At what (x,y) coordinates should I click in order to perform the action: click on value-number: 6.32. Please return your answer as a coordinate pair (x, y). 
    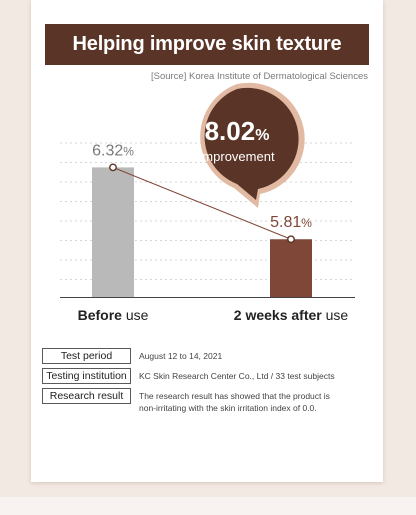
    Looking at the image, I should click on (107, 150).